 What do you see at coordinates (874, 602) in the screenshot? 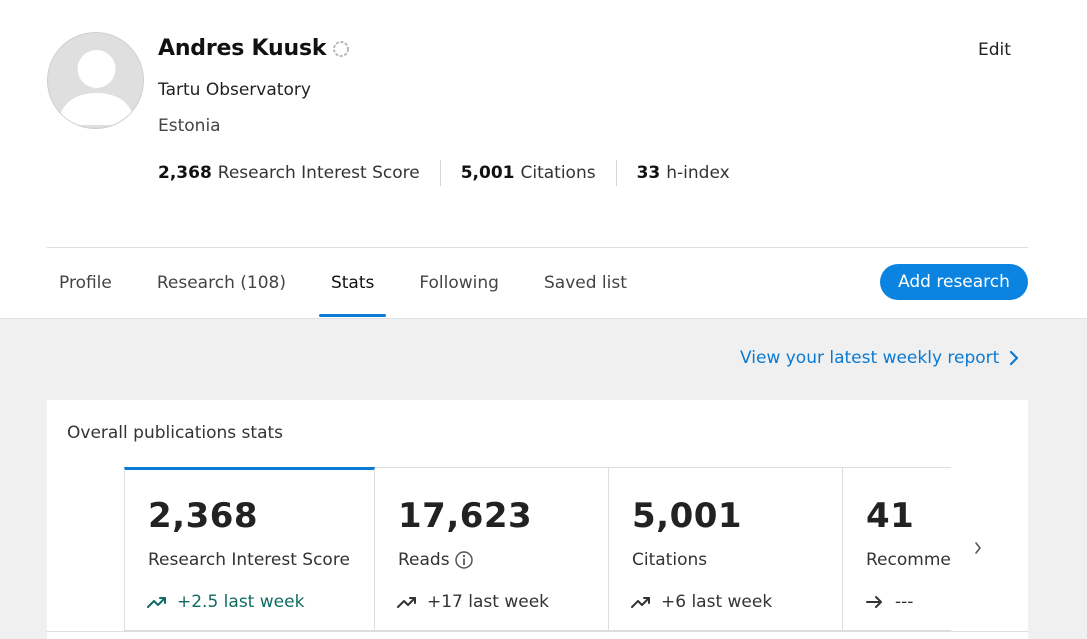
I see `arrow-right-icon` at bounding box center [874, 602].